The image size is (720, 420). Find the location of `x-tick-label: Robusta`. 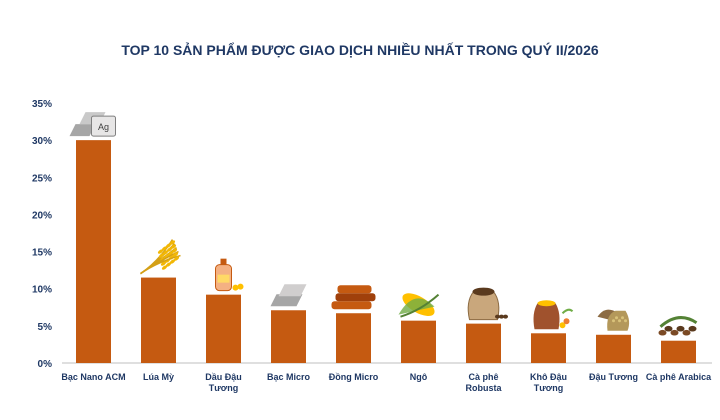

x-tick-label: Robusta is located at coordinates (484, 388).